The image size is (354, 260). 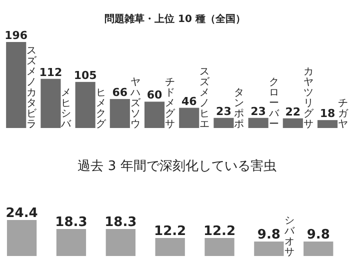 I want to click on data-label: 24.4, so click(x=22, y=213).